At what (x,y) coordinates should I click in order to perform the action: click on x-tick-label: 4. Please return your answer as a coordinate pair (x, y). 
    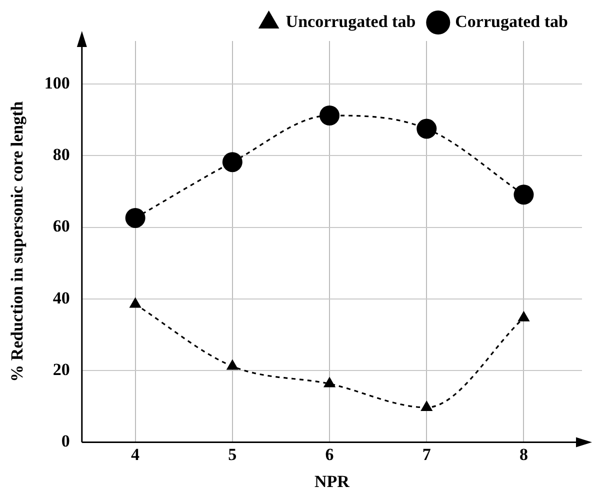
    Looking at the image, I should click on (135, 454).